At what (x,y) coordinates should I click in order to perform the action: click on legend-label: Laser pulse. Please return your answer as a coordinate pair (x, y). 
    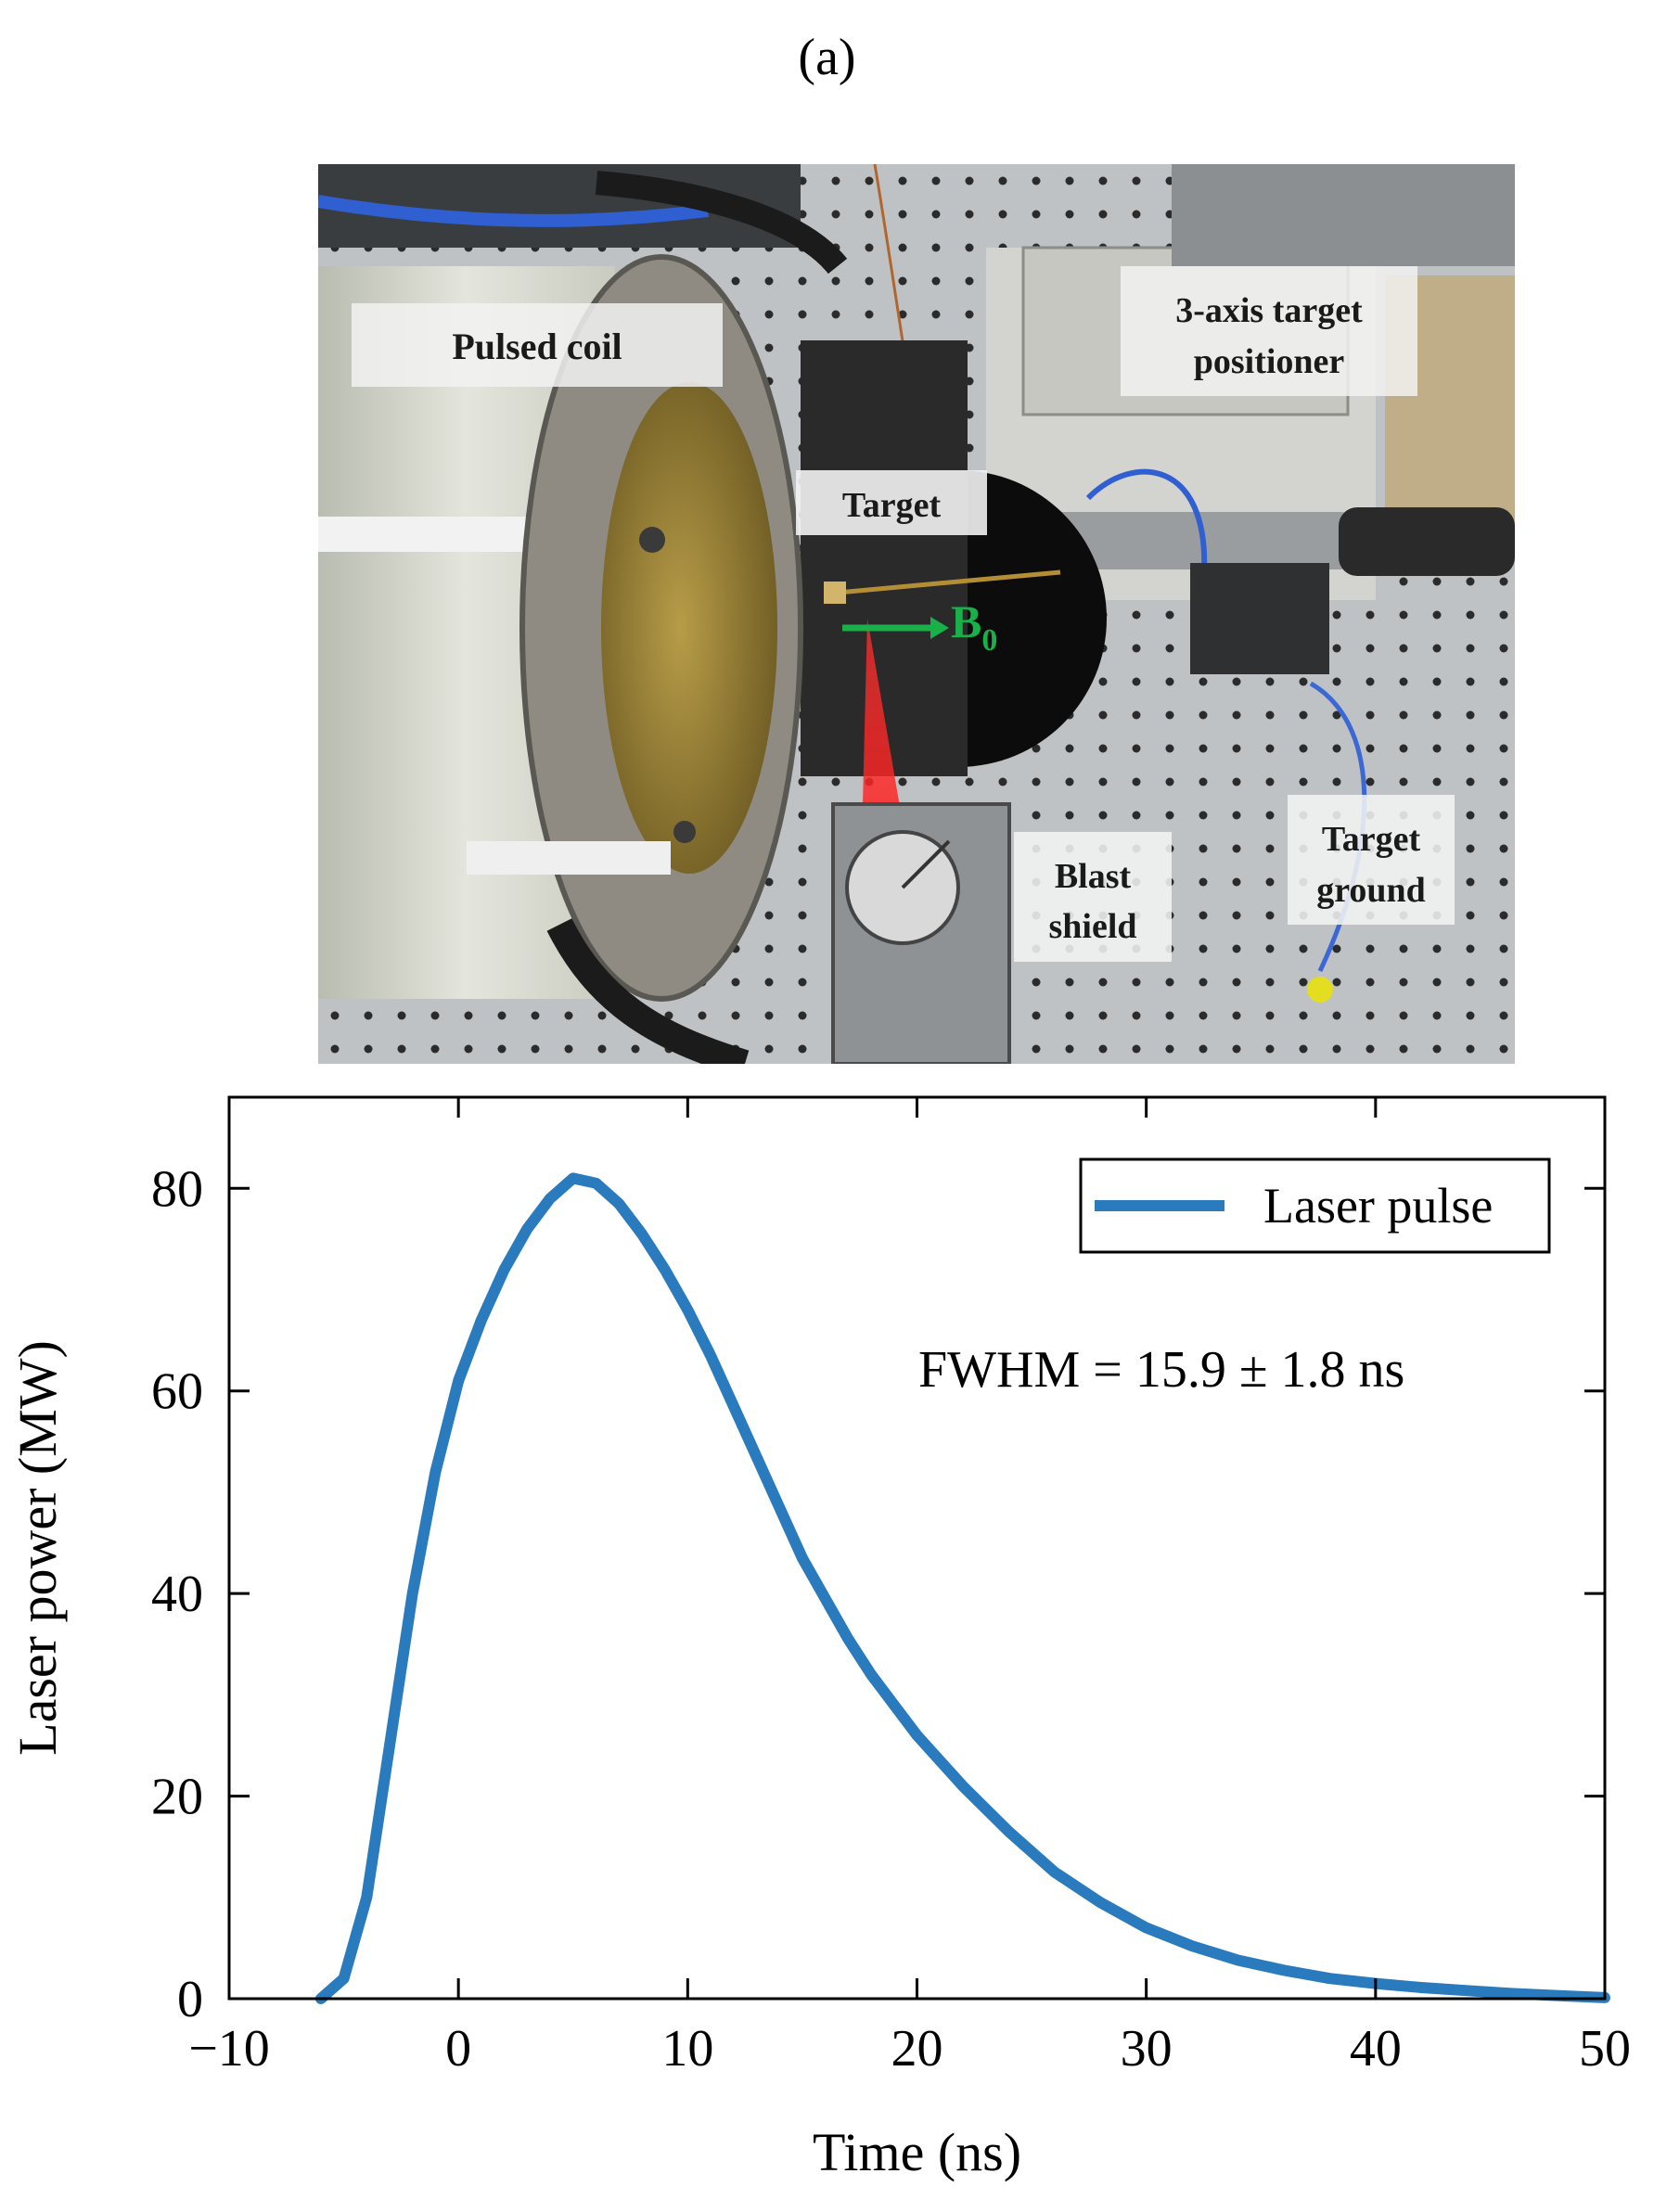
    Looking at the image, I should click on (1378, 1206).